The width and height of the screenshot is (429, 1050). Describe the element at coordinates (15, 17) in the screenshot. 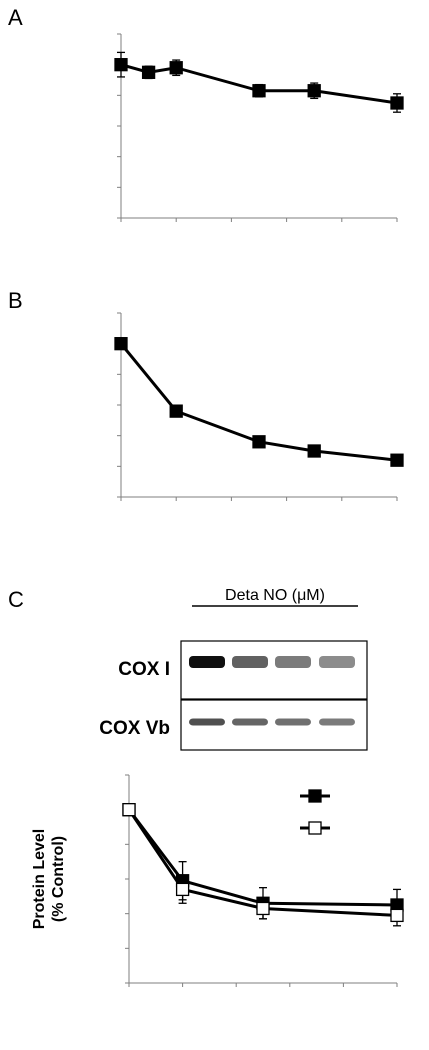

I see `panel-letter-a: A` at that location.